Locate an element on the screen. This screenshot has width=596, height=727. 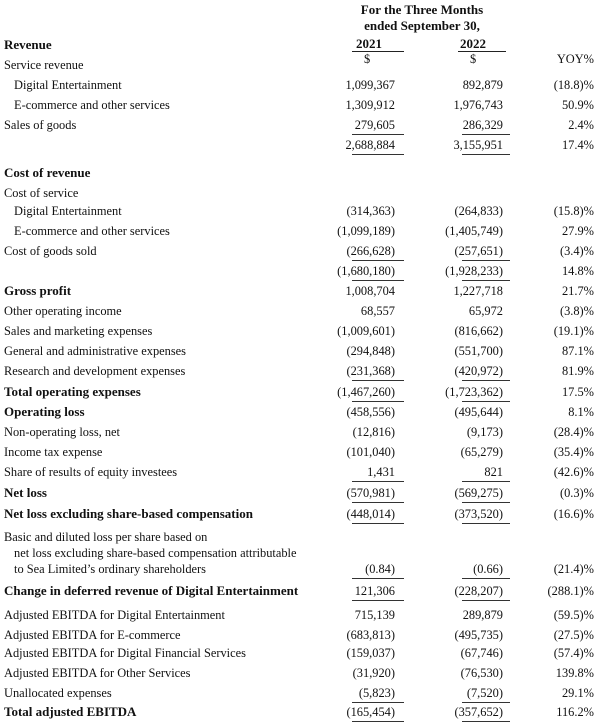
value-2022: (65,279) is located at coordinates (481, 452).